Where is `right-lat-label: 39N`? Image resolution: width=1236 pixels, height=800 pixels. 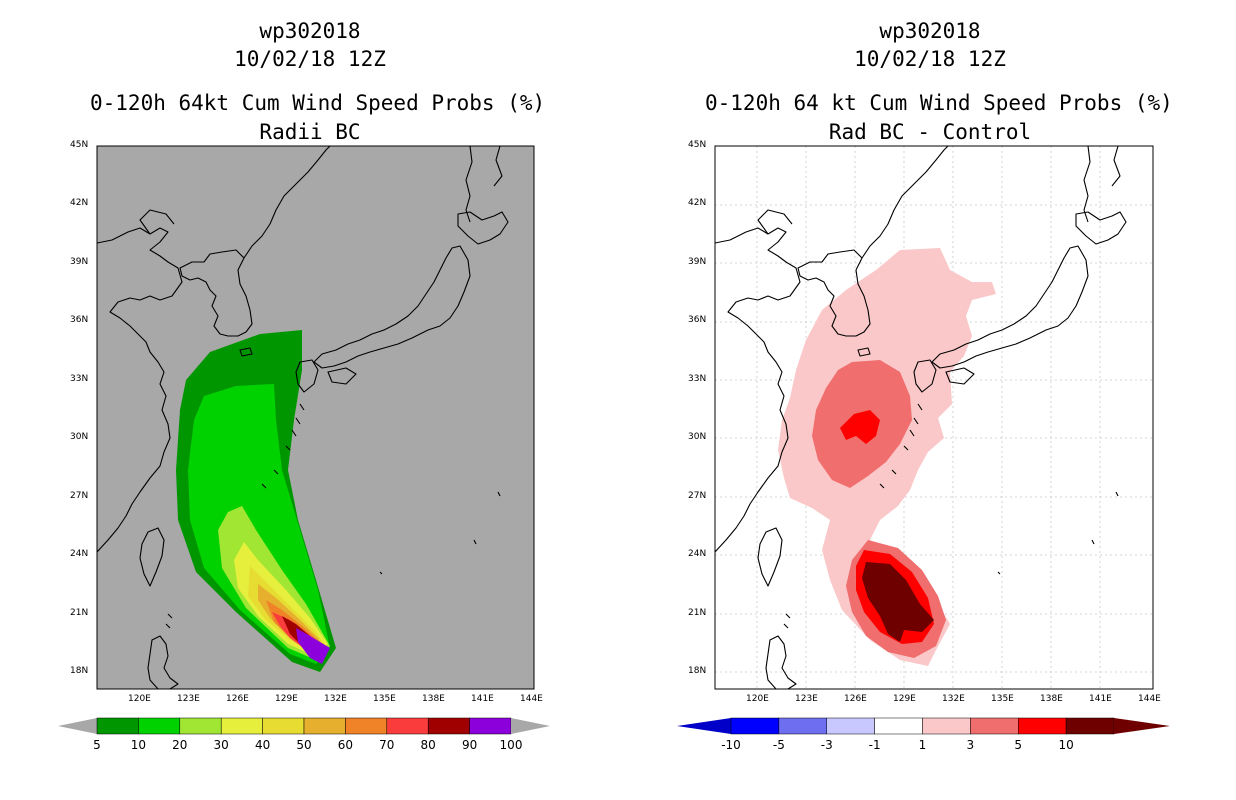 right-lat-label: 39N is located at coordinates (697, 261).